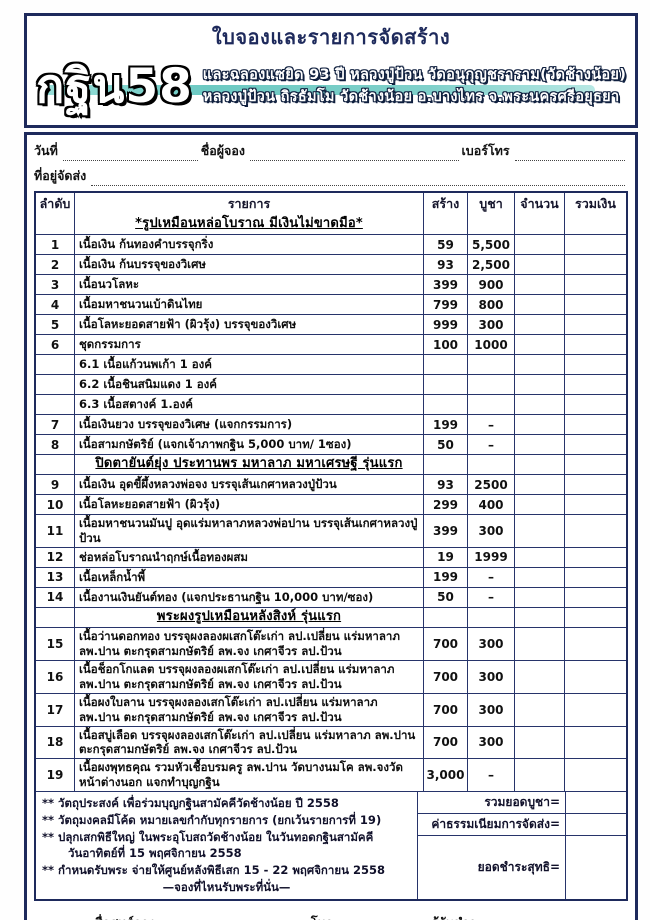 The height and width of the screenshot is (920, 650). I want to click on row-number-cell: 3, so click(55, 284).